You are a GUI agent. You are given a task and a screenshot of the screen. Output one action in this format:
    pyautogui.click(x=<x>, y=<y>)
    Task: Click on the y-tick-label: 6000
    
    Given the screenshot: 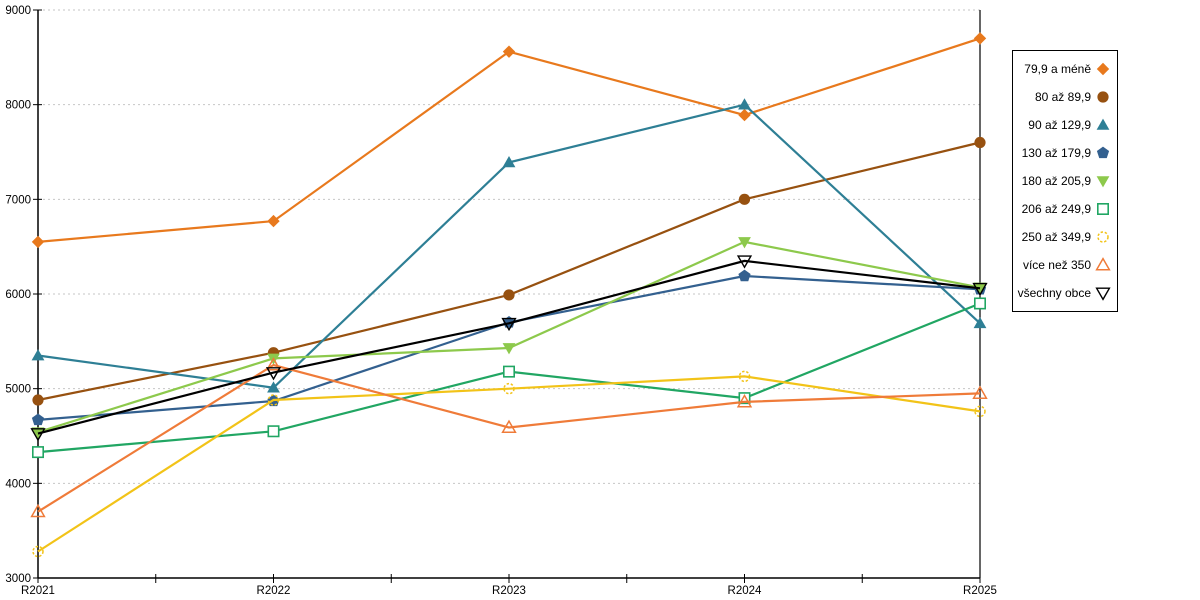 What is the action you would take?
    pyautogui.click(x=18, y=295)
    